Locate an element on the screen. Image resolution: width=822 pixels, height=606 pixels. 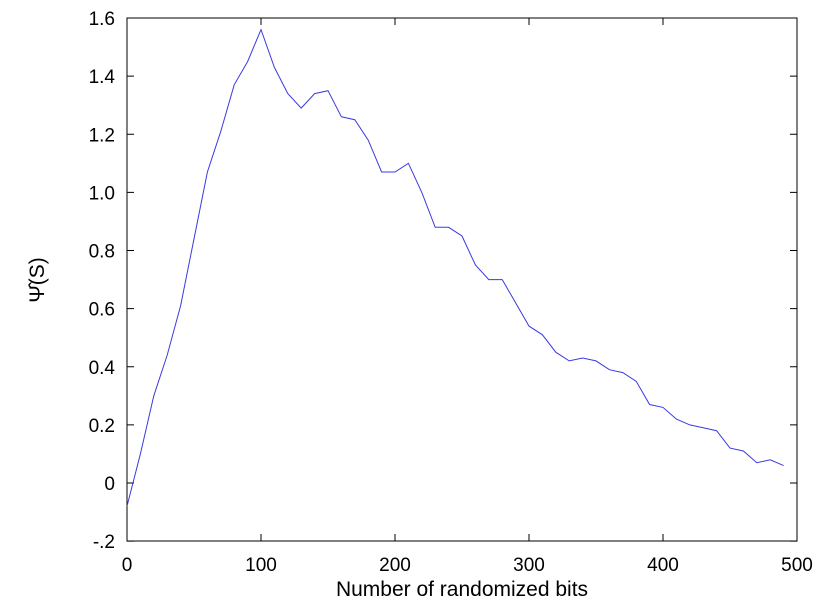
y-tick-label: 1.2 is located at coordinates (102, 135).